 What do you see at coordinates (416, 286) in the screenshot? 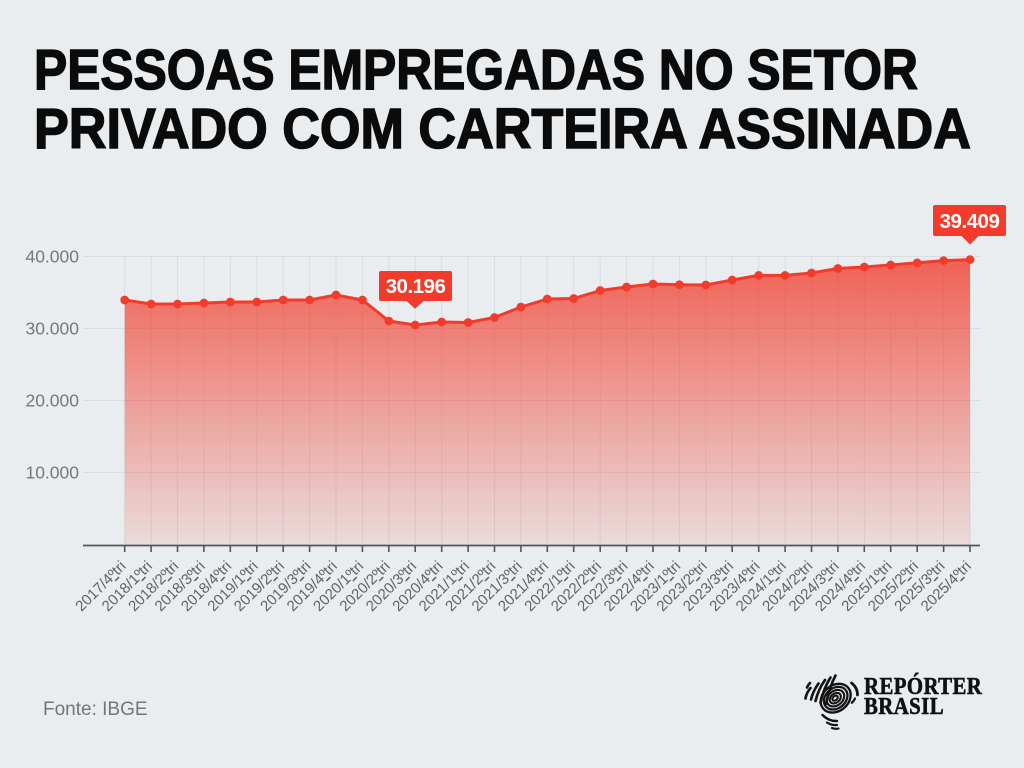
I see `svg-text: 30.196` at bounding box center [416, 286].